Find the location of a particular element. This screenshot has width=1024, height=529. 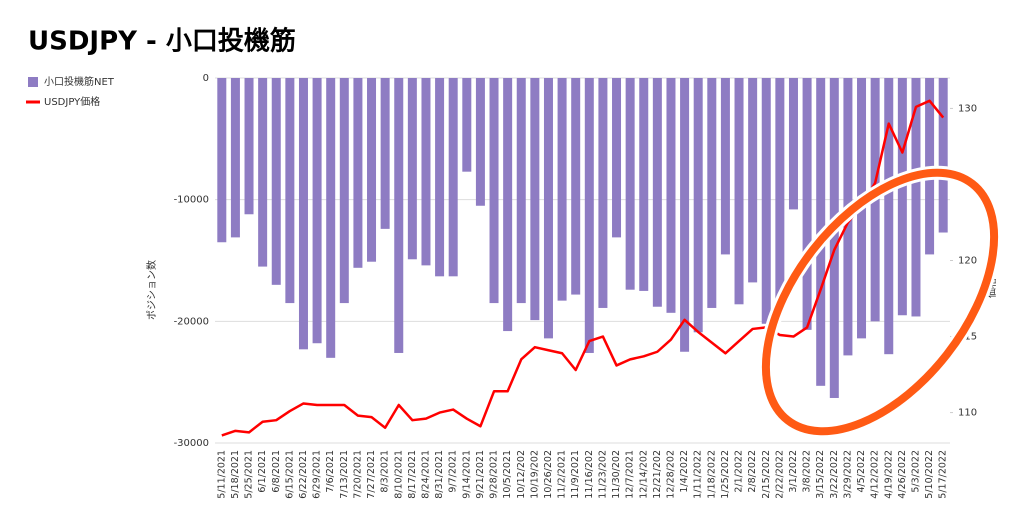

x-tick-label: 9/21/2021 is located at coordinates (480, 474).